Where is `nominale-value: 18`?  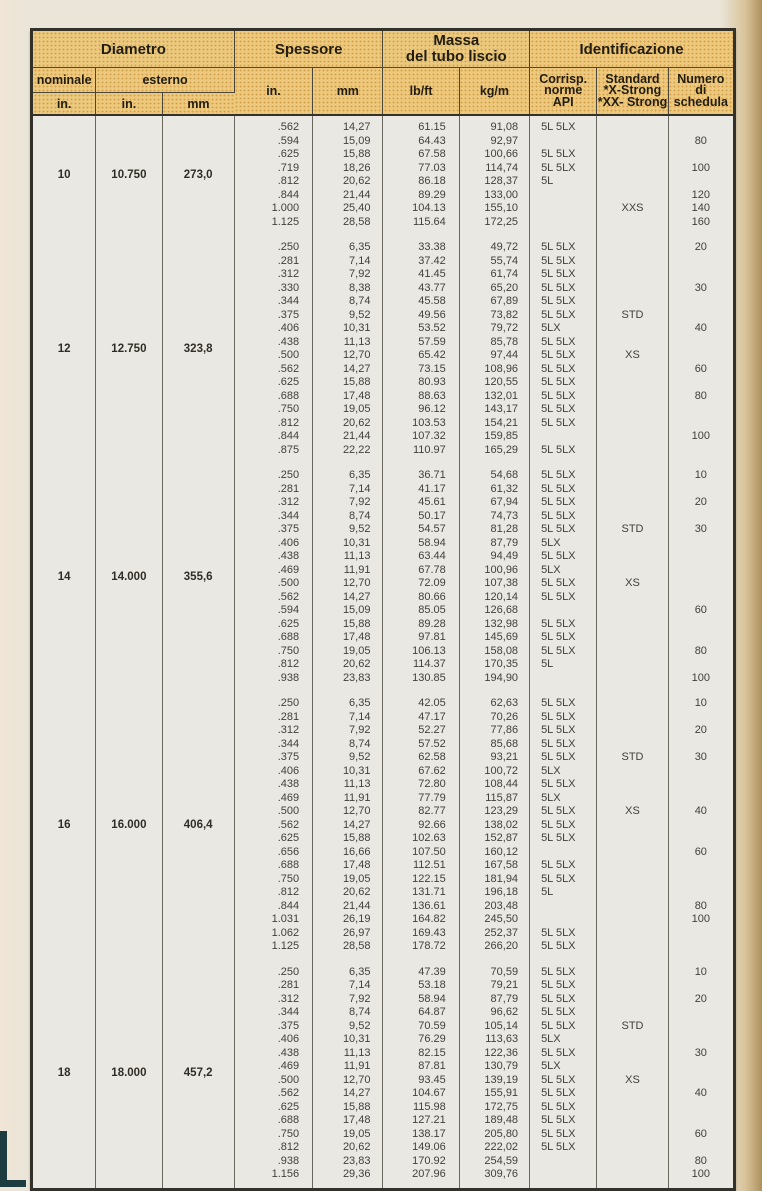
nominale-value: 18 is located at coordinates (64, 1073).